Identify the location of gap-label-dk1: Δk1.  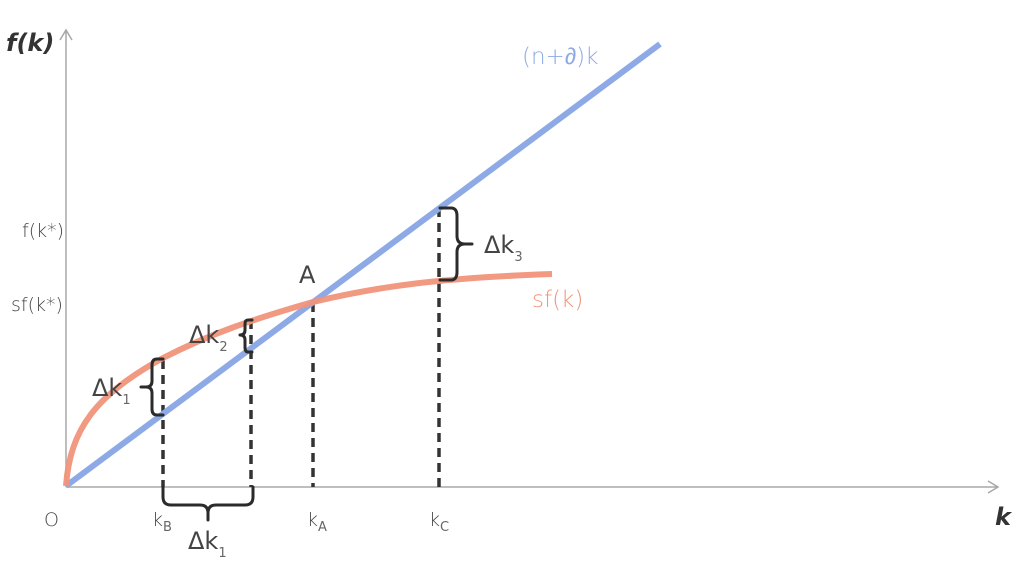
(111, 391).